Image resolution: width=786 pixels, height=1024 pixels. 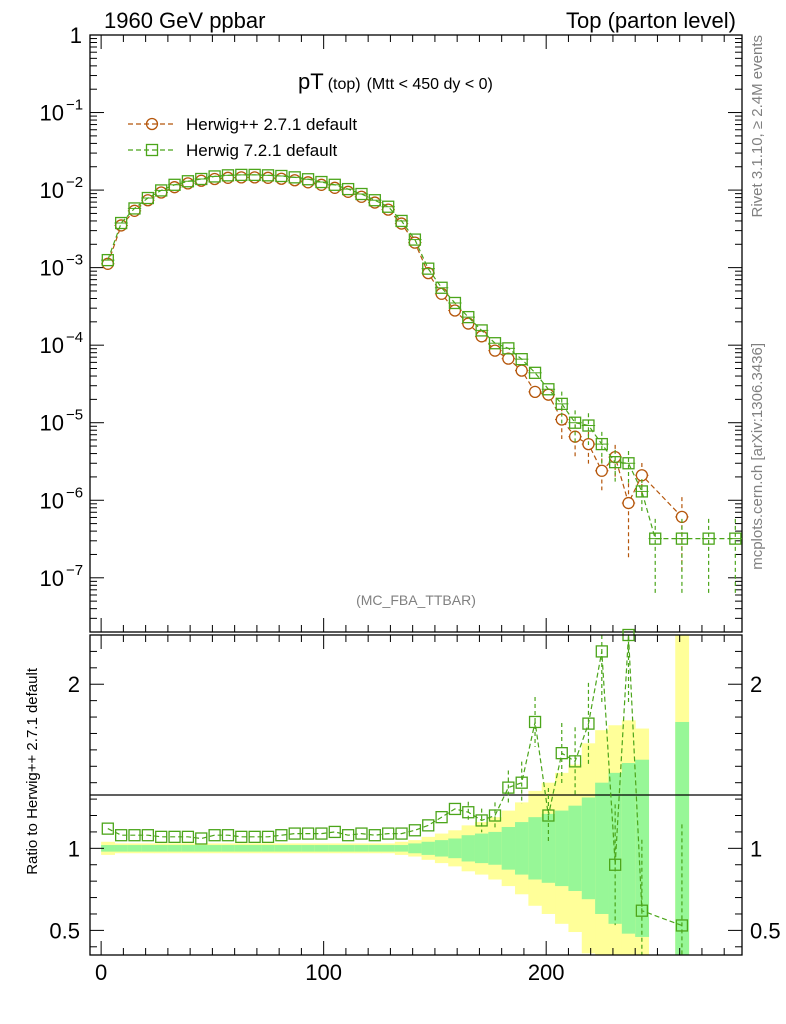 What do you see at coordinates (64, 930) in the screenshot?
I see `ratio-tick-label-left: 0.5` at bounding box center [64, 930].